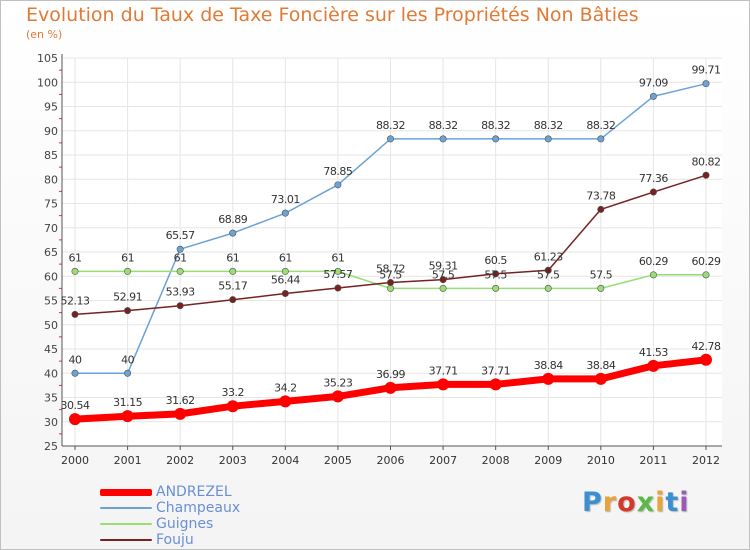 Image resolution: width=750 pixels, height=550 pixels. Describe the element at coordinates (47, 82) in the screenshot. I see `y-tick-label: 100` at that location.